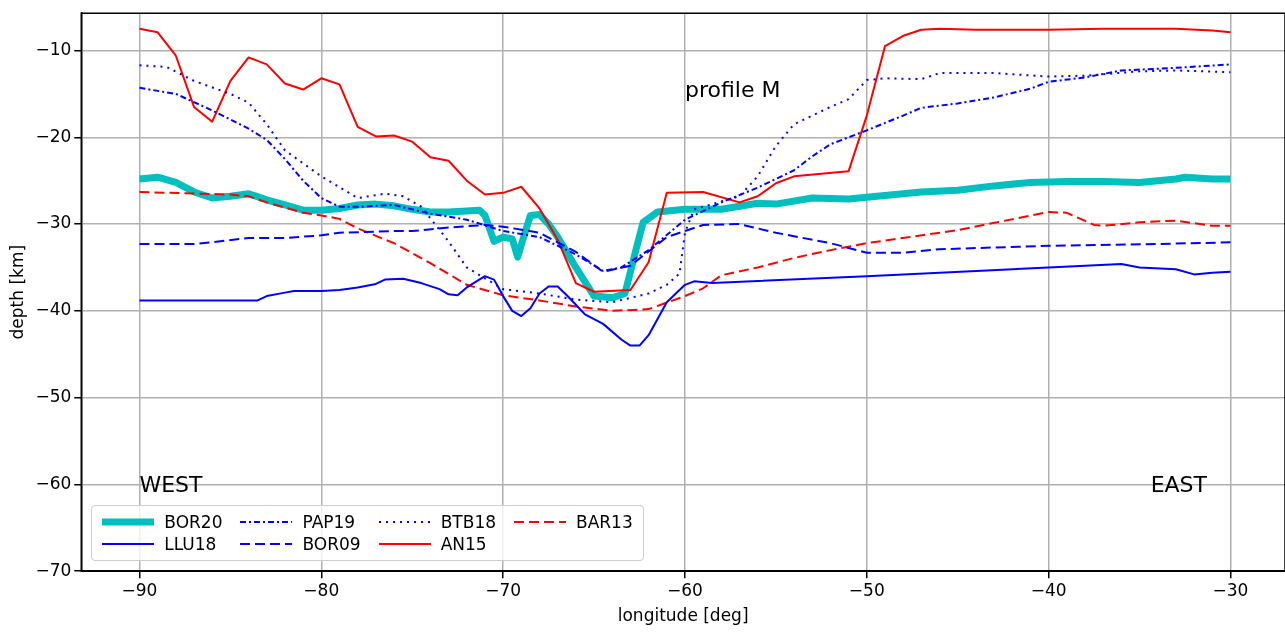 This screenshot has height=633, width=1285. Describe the element at coordinates (171, 485) in the screenshot. I see `annotation: WEST` at that location.